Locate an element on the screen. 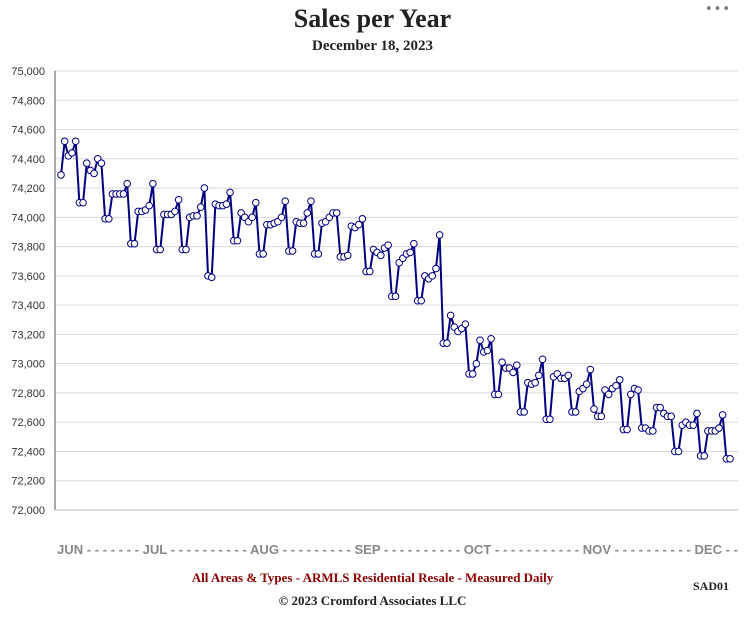  y-tick-label: 73,400 is located at coordinates (28, 306).